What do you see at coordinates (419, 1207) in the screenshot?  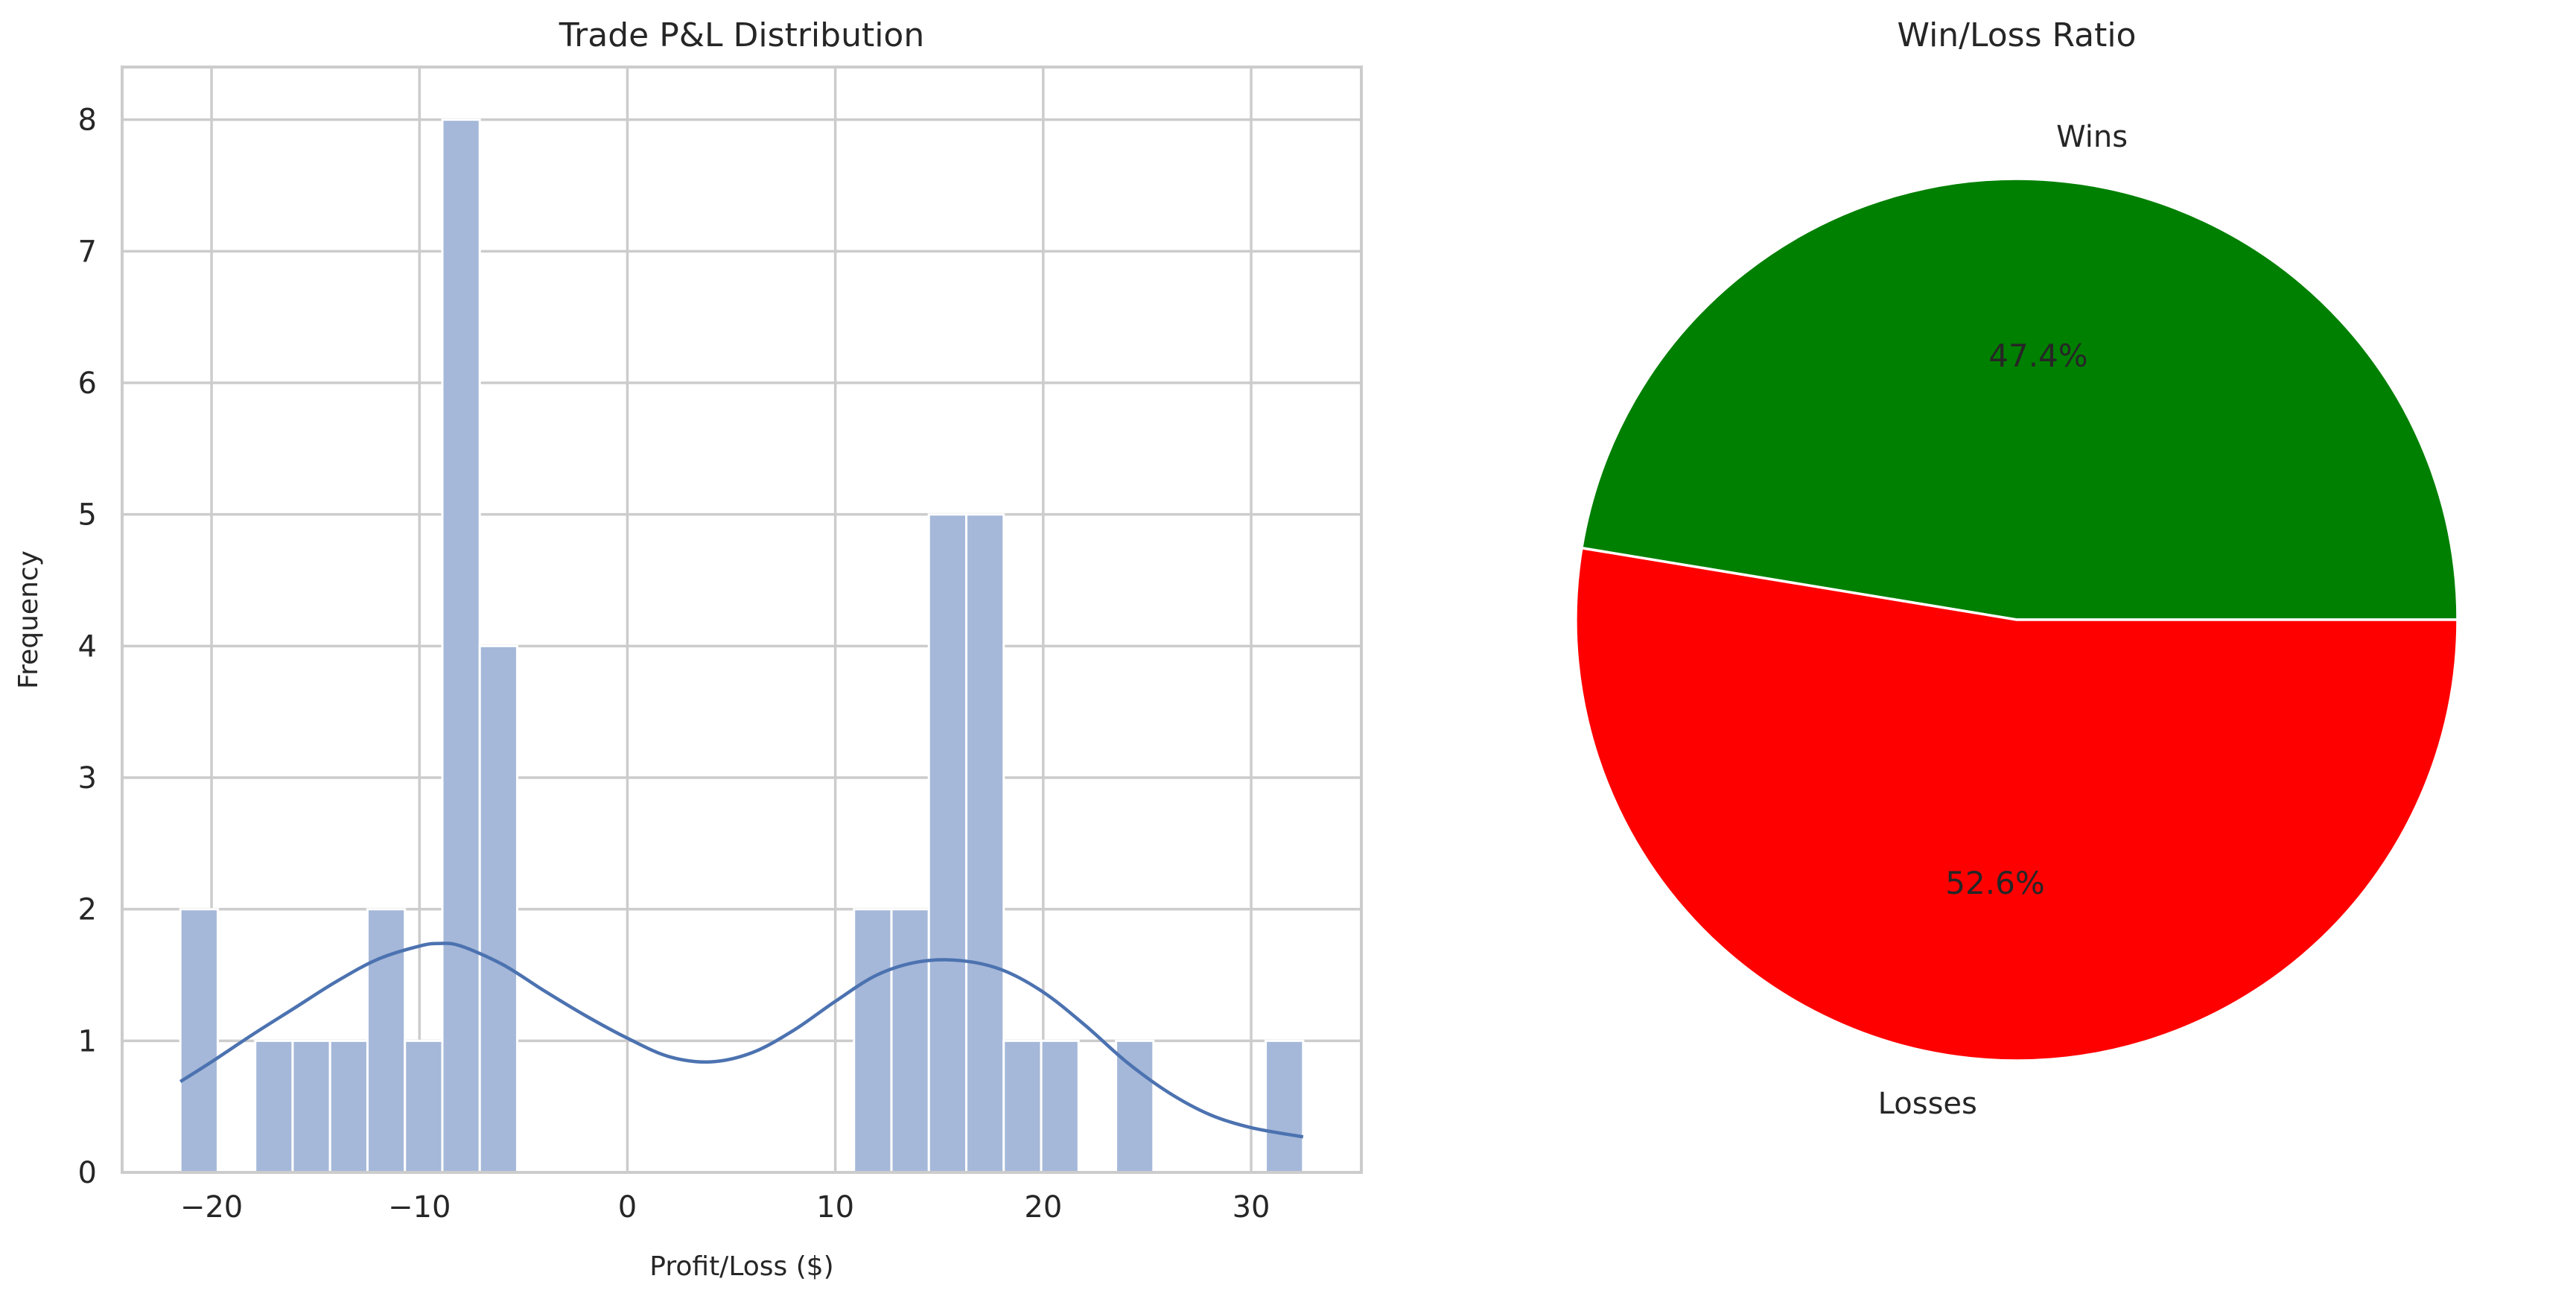 I see `x-tick-label: −10` at bounding box center [419, 1207].